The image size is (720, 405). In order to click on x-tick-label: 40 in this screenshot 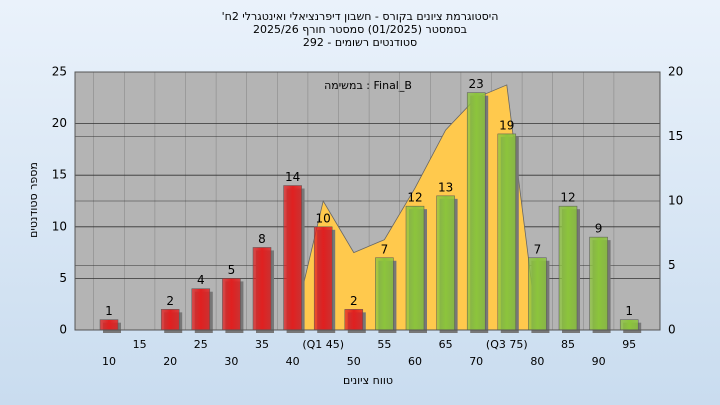, I will do `click(293, 361)`.